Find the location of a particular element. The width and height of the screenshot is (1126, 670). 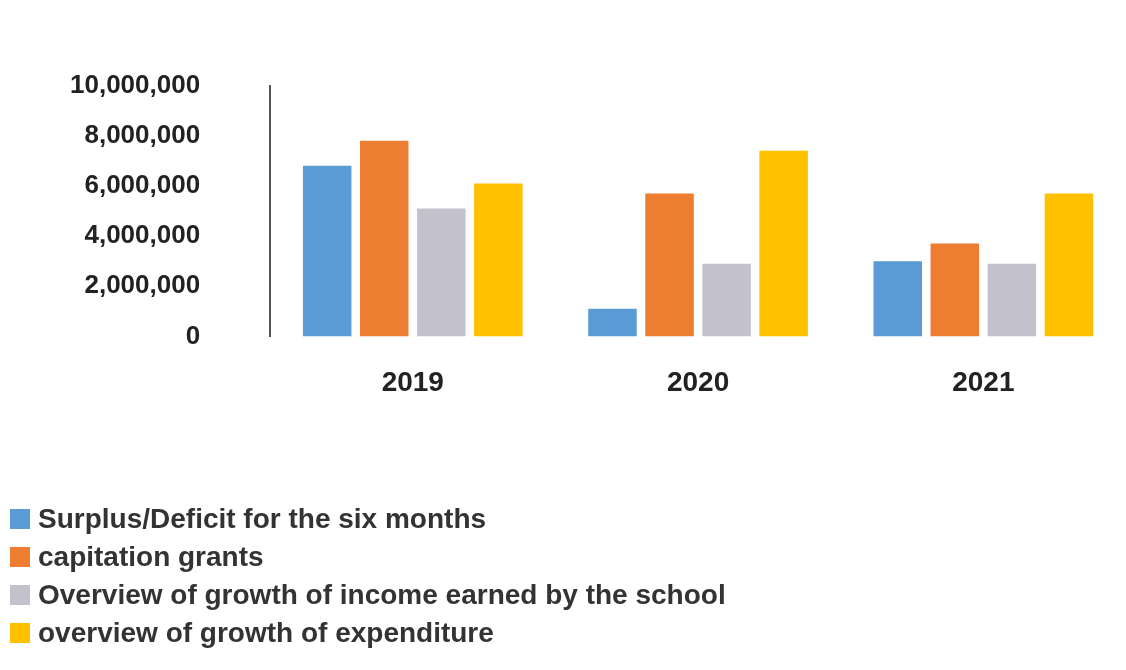

legend-label: Surplus/Deficit for the six months is located at coordinates (262, 519).